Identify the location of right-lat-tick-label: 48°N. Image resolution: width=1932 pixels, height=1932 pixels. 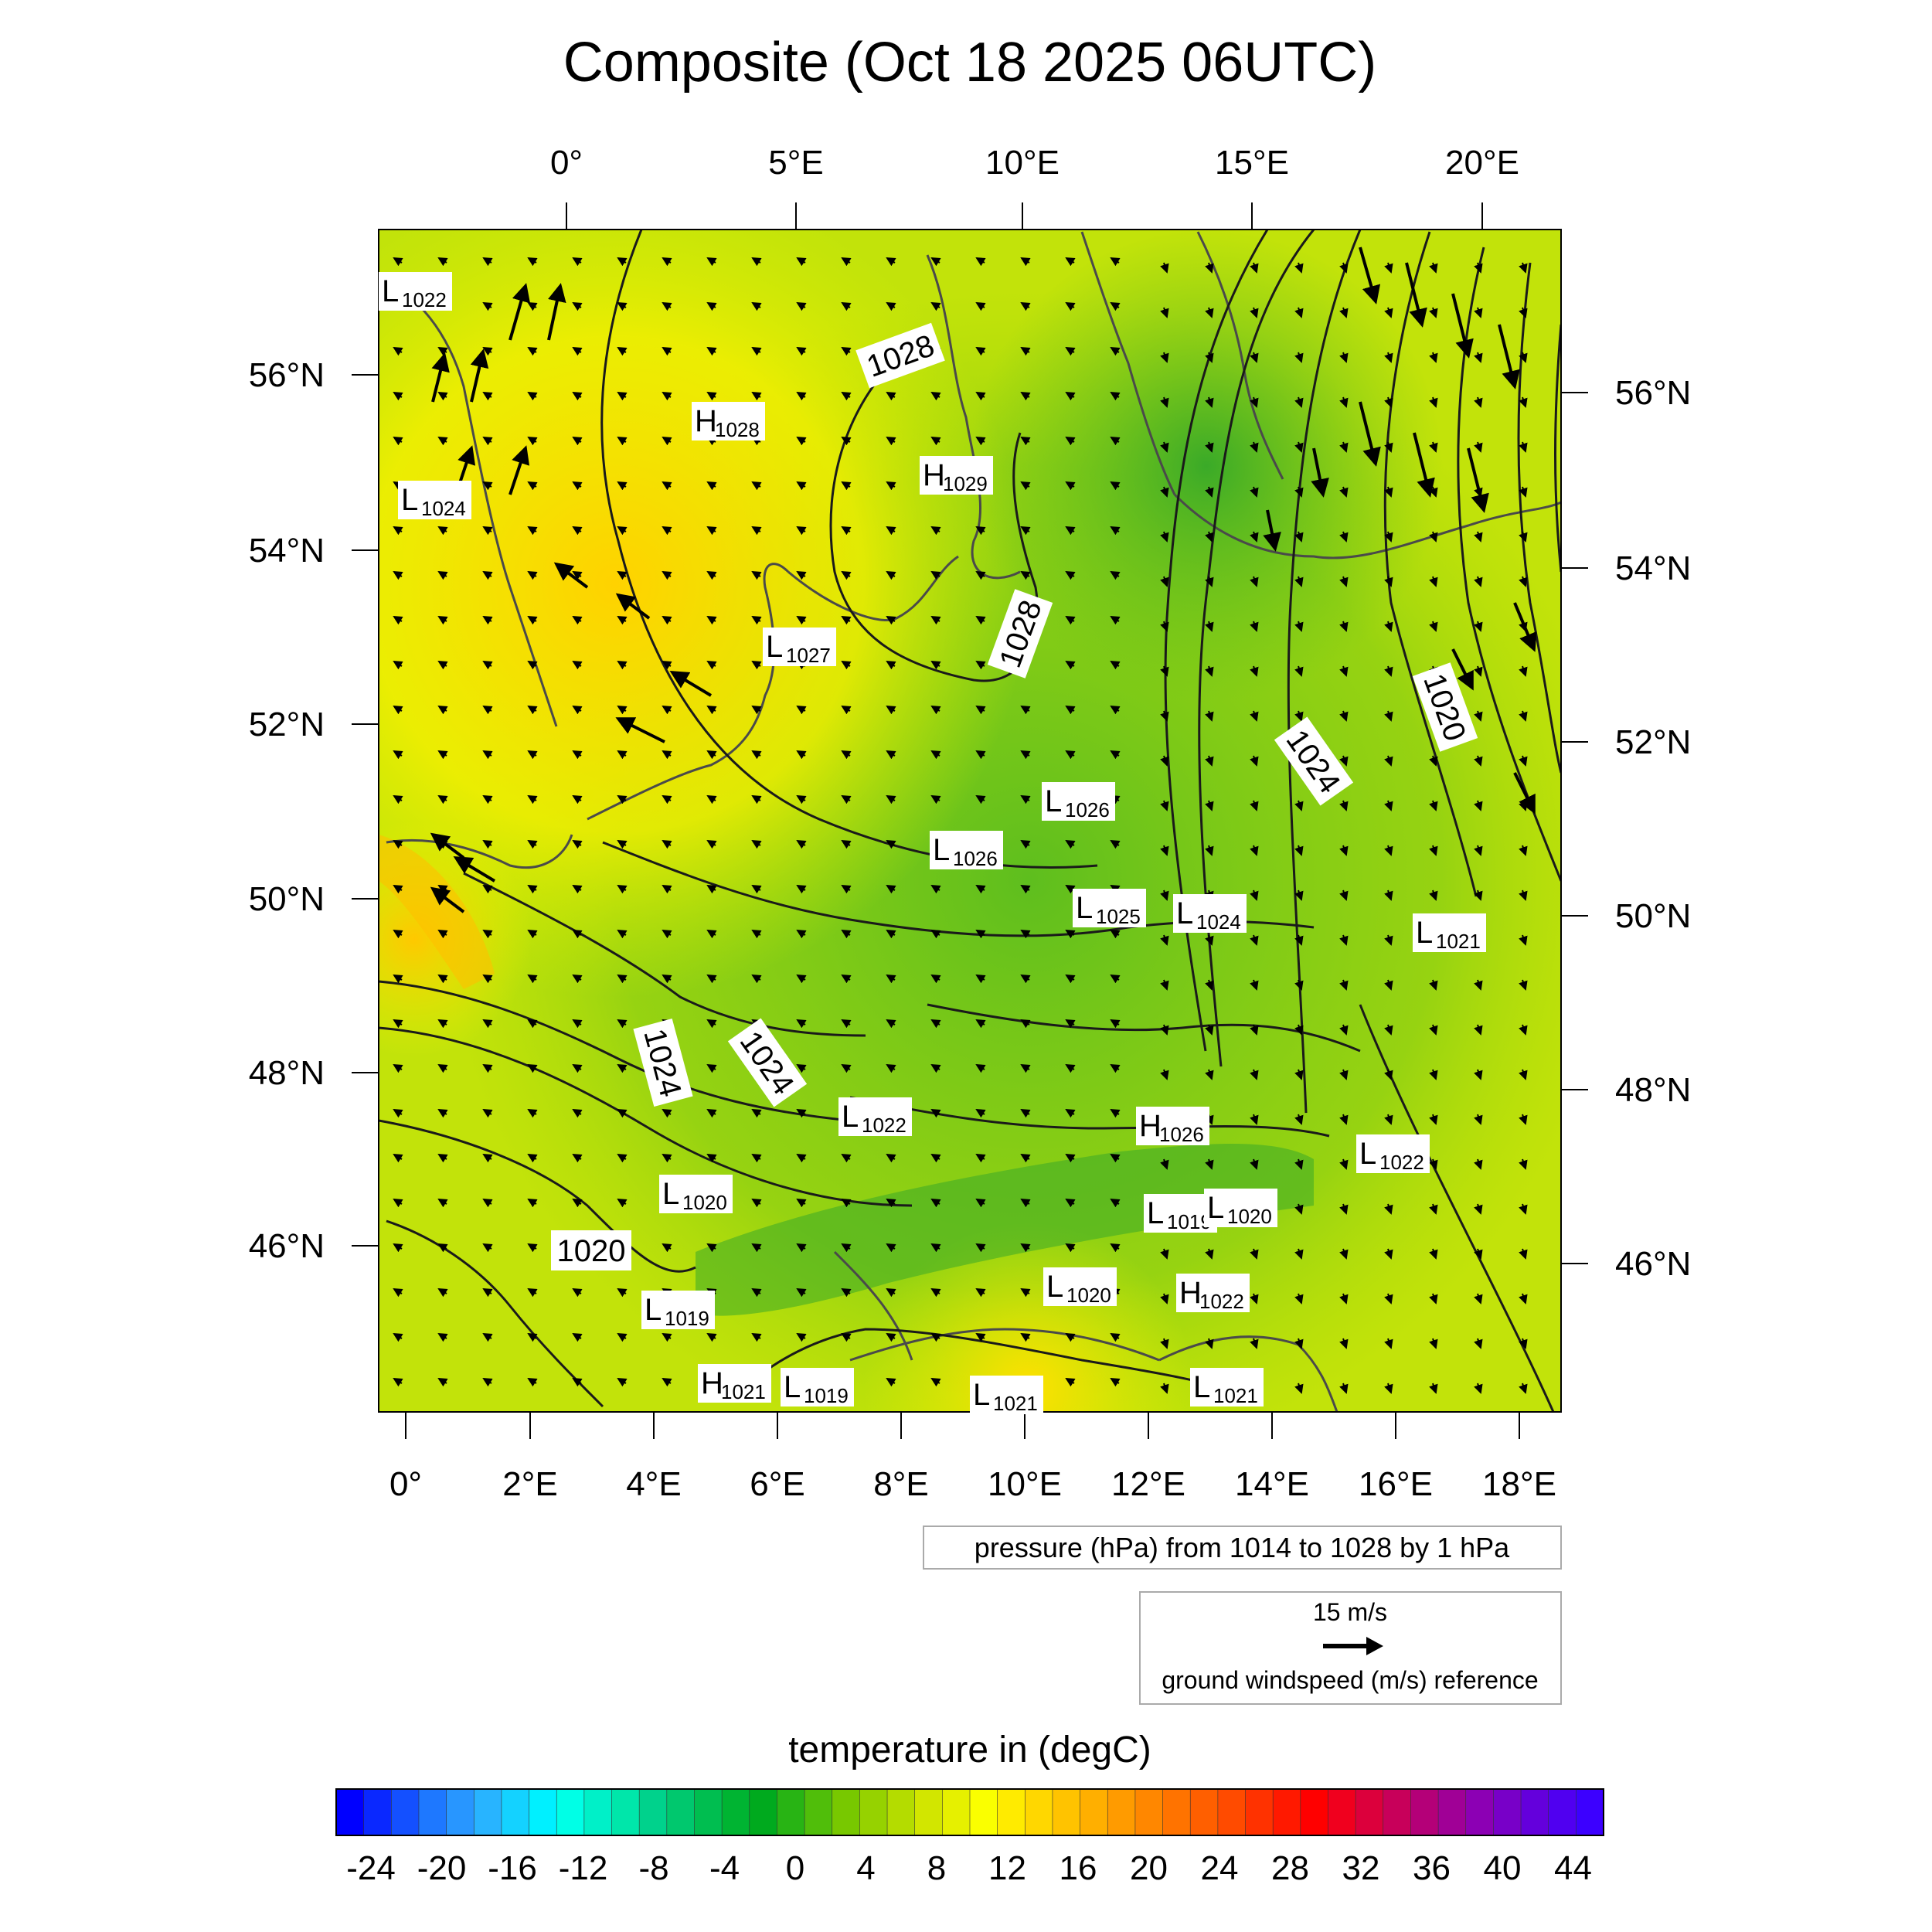
(1653, 1090).